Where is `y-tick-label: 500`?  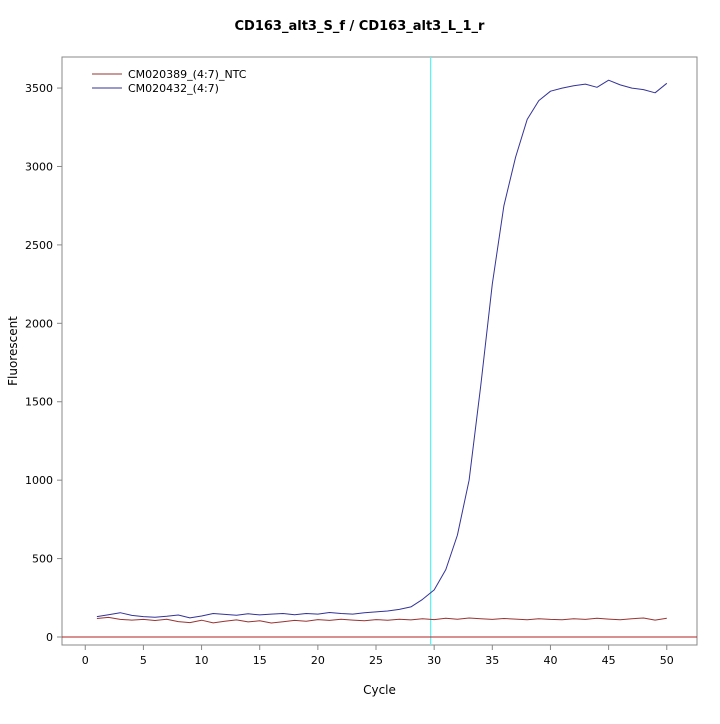 y-tick-label: 500 is located at coordinates (42, 559).